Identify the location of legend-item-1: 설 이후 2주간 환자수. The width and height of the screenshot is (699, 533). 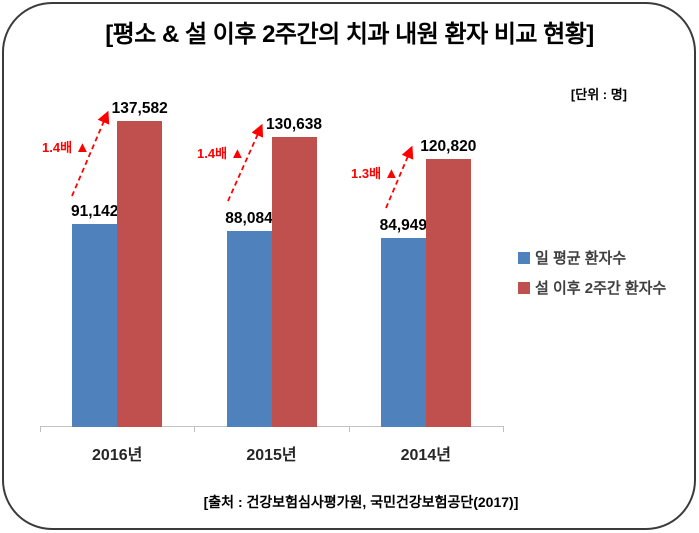
(592, 287).